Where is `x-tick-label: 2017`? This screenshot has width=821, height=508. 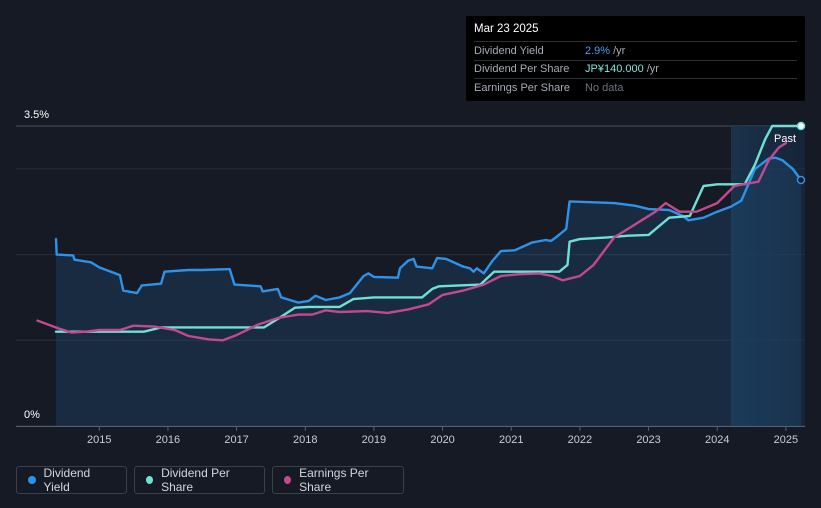
x-tick-label: 2017 is located at coordinates (236, 440).